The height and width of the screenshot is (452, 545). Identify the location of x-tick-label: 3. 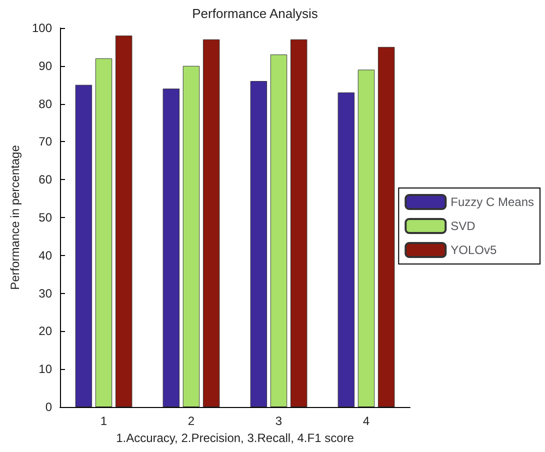
(278, 421).